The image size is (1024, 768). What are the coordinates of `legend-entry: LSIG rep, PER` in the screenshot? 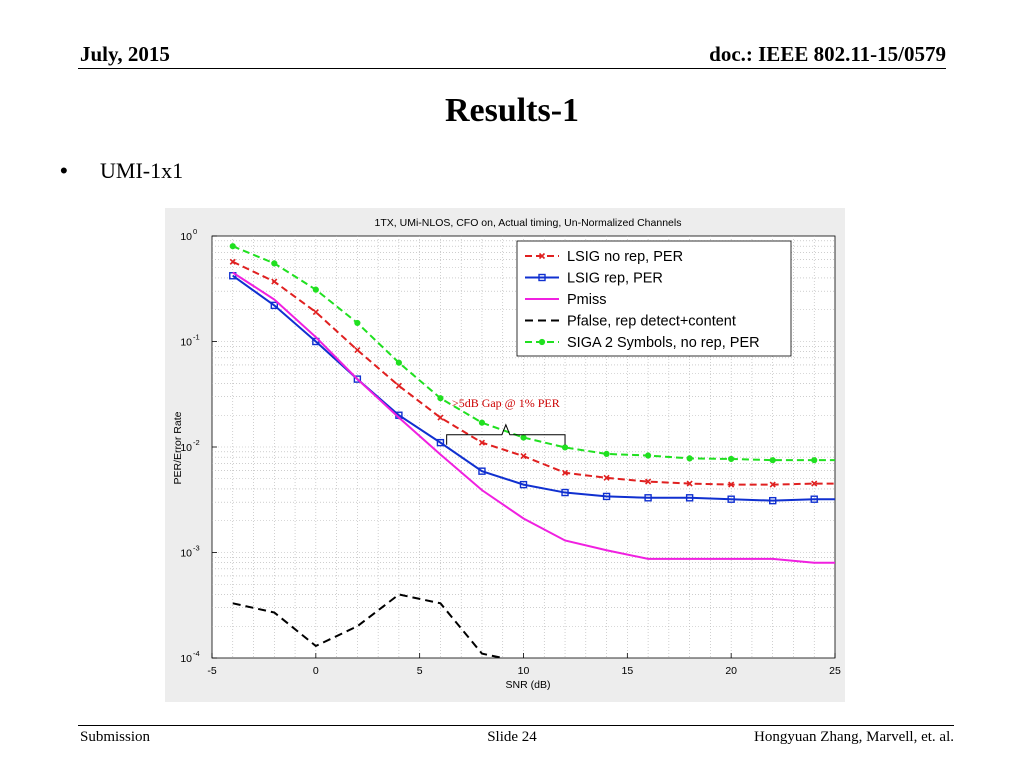 It's located at (594, 279).